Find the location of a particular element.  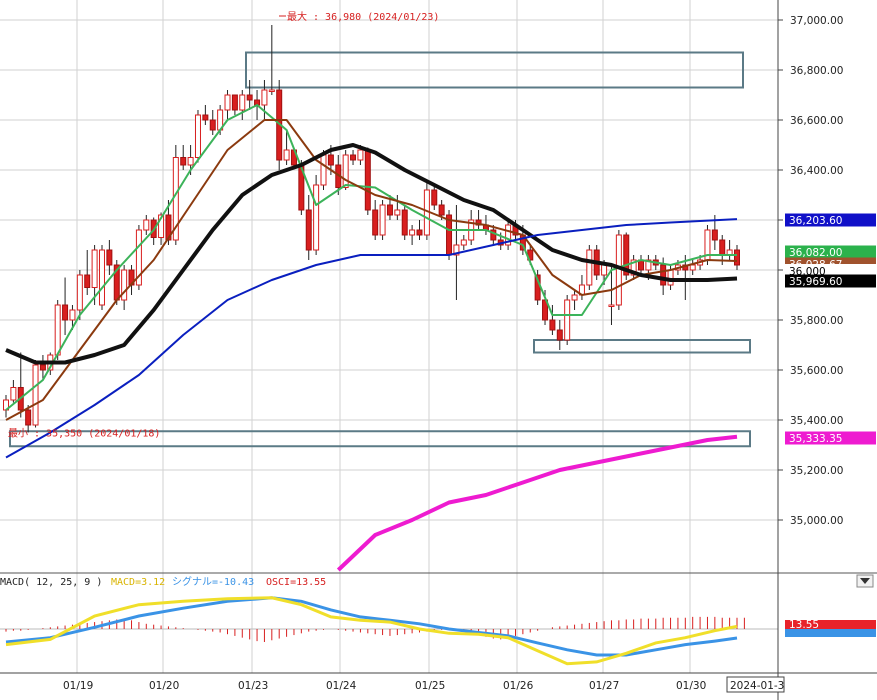

macd-lines is located at coordinates (371, 631).